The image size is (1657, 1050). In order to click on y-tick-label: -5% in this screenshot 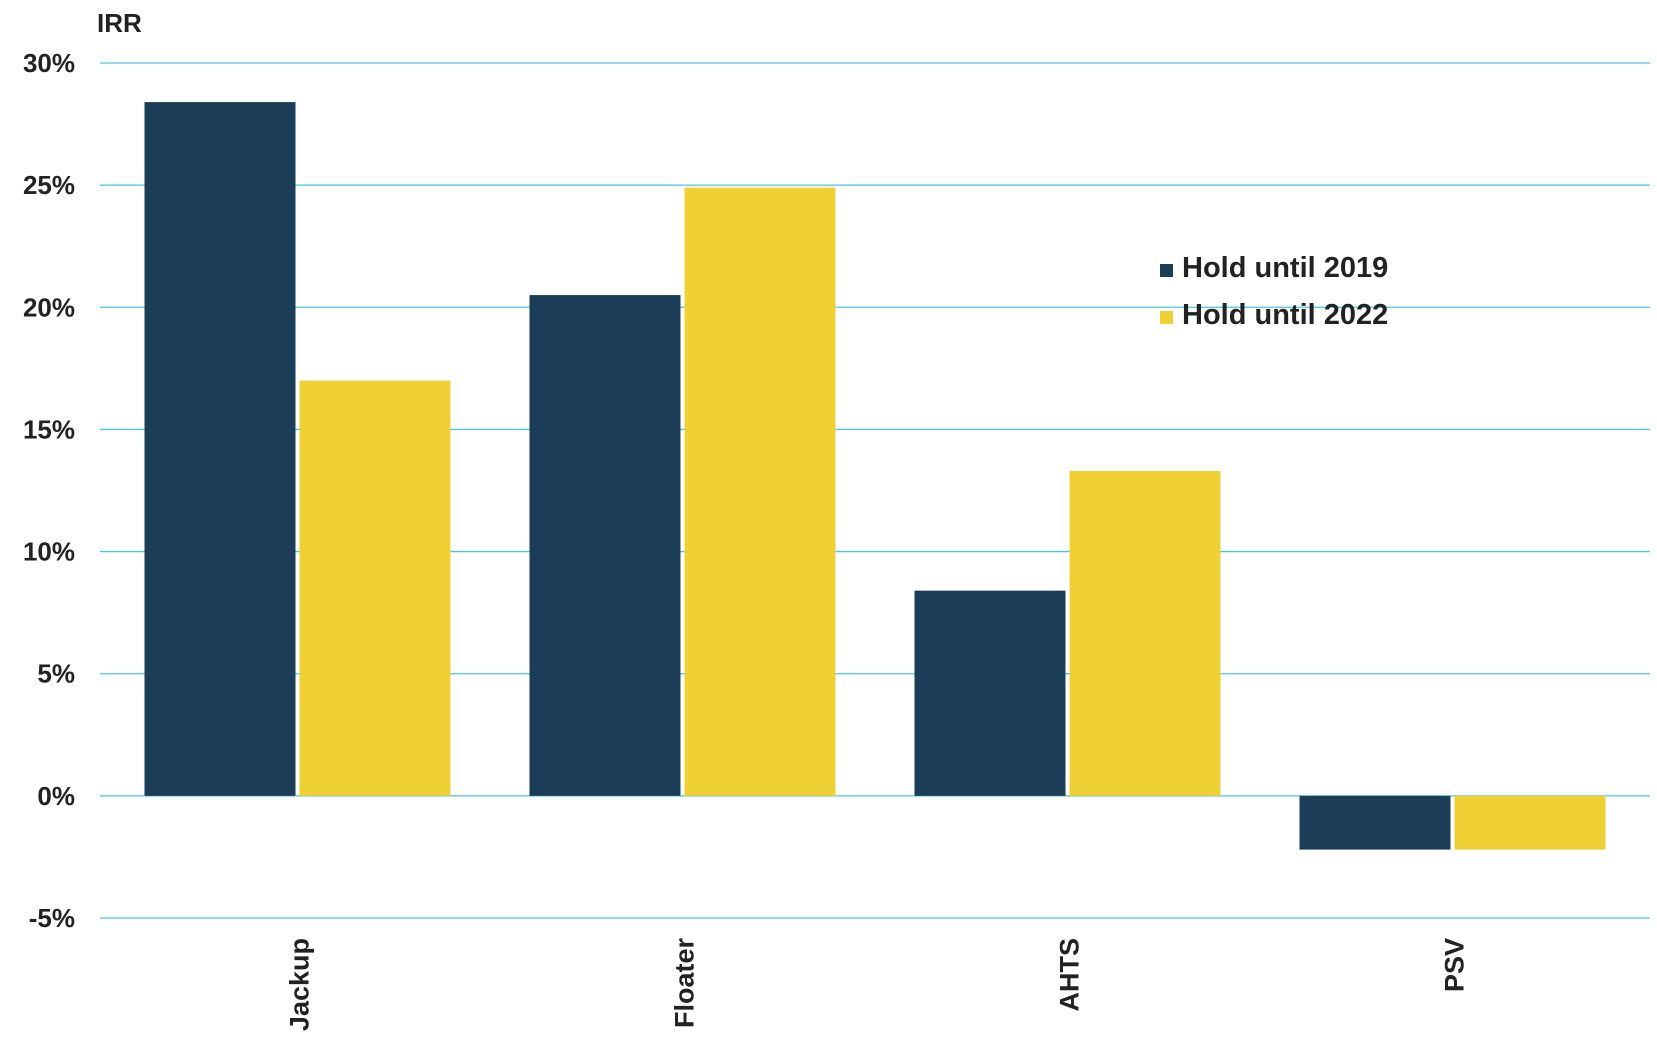, I will do `click(52, 918)`.